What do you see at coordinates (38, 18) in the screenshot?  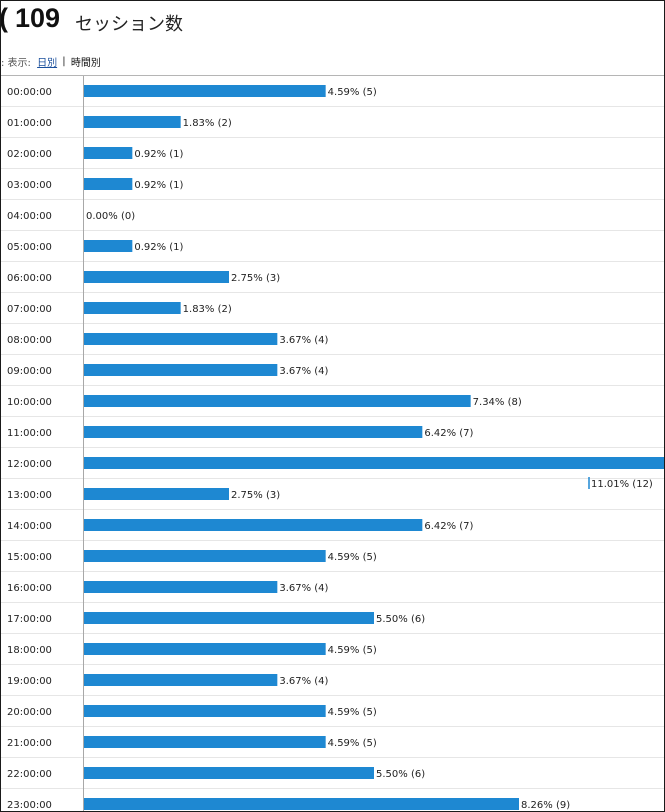 I see `total-sessions: 109` at bounding box center [38, 18].